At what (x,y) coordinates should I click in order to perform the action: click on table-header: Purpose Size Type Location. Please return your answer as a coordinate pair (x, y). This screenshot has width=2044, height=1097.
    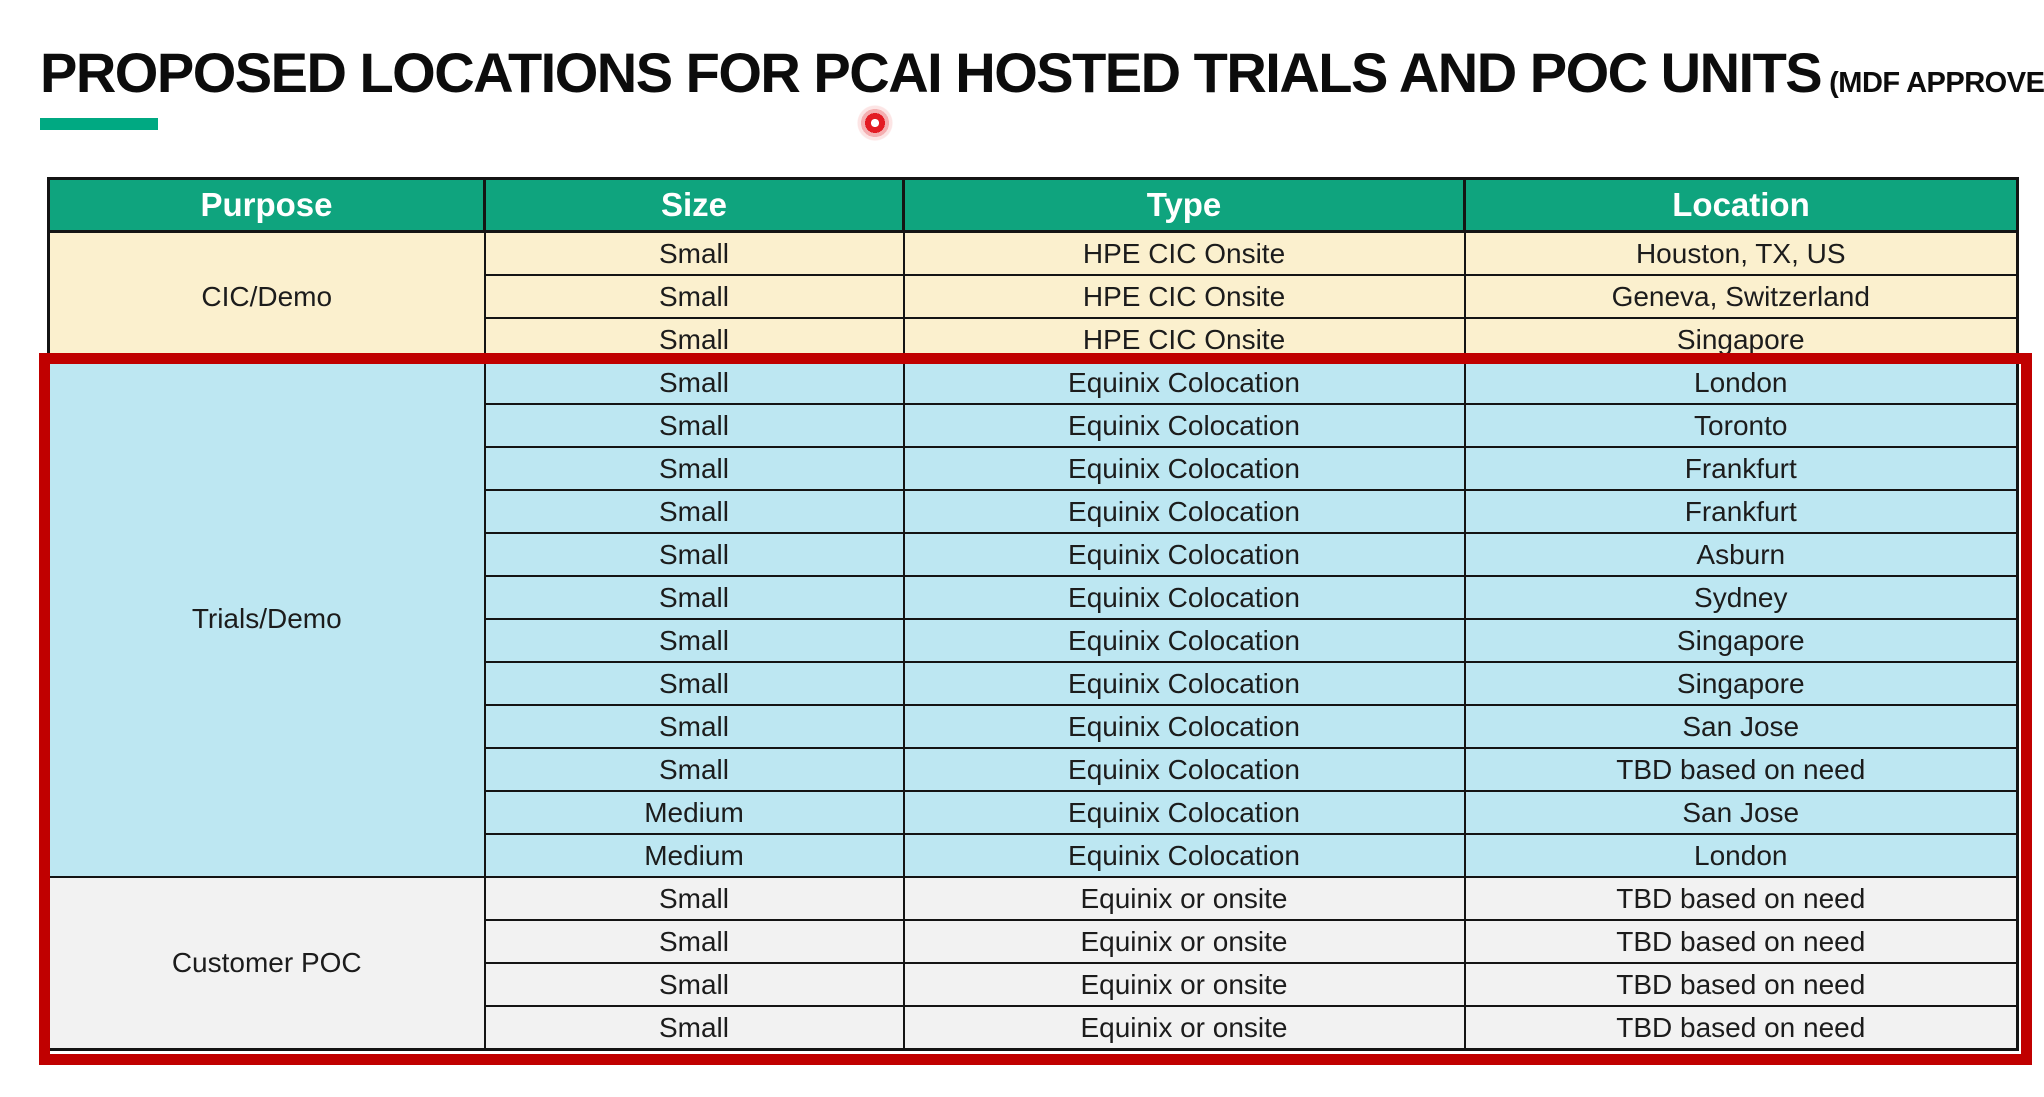
    Looking at the image, I should click on (1033, 205).